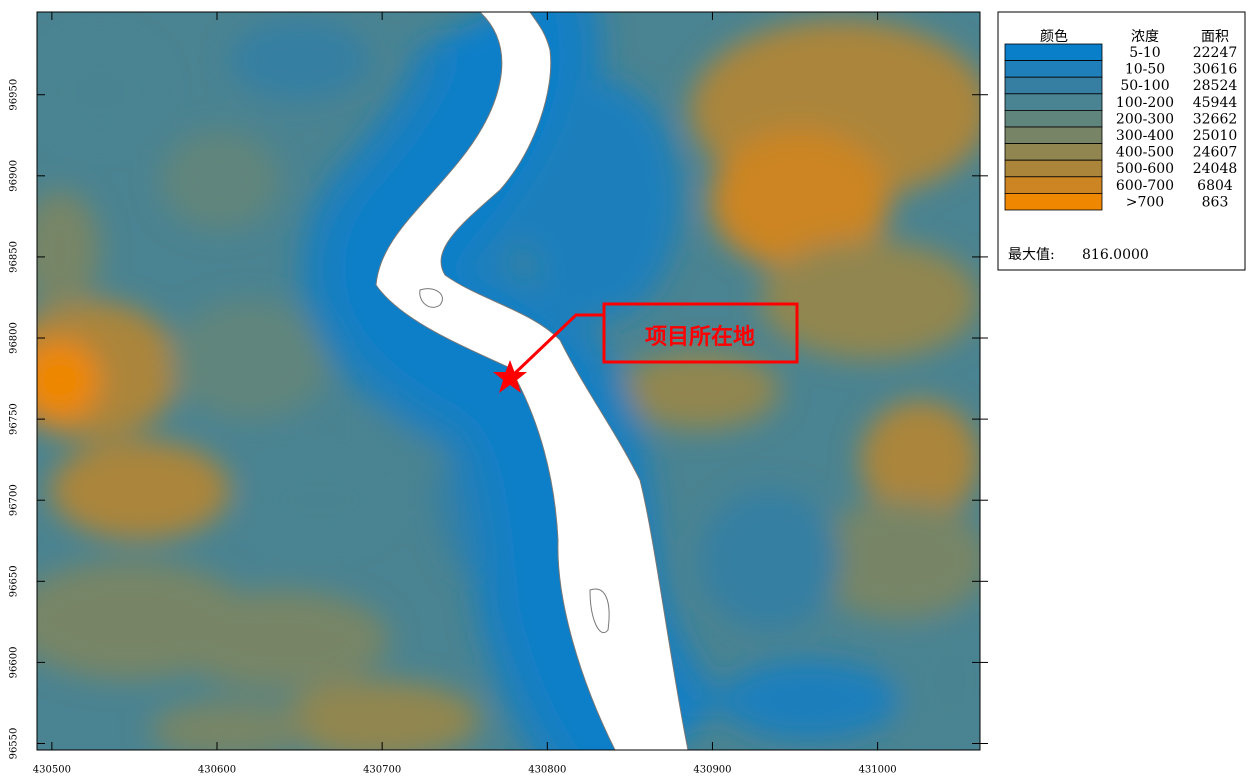  Describe the element at coordinates (1144, 53) in the screenshot. I see `legend-range: 5-10` at that location.